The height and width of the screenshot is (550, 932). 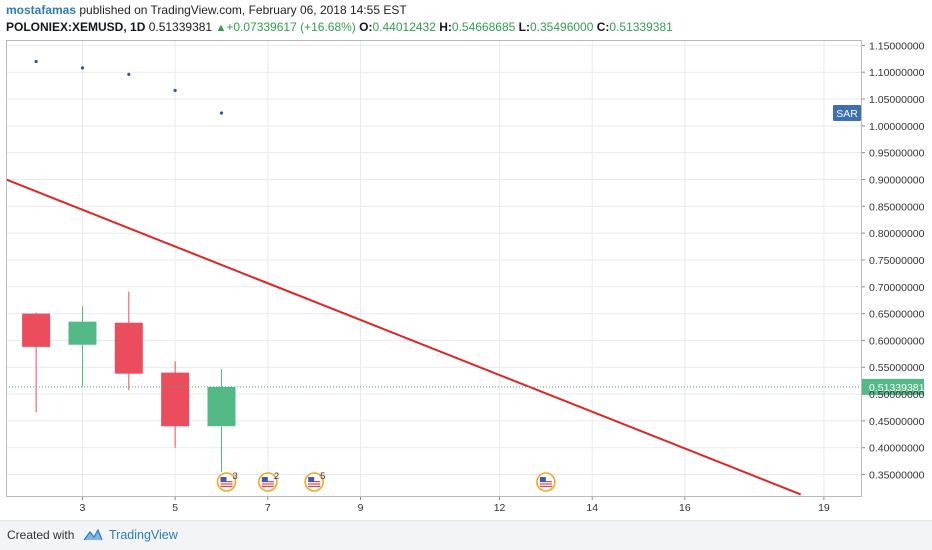 What do you see at coordinates (180, 27) in the screenshot?
I see `last-price: 0.51339381` at bounding box center [180, 27].